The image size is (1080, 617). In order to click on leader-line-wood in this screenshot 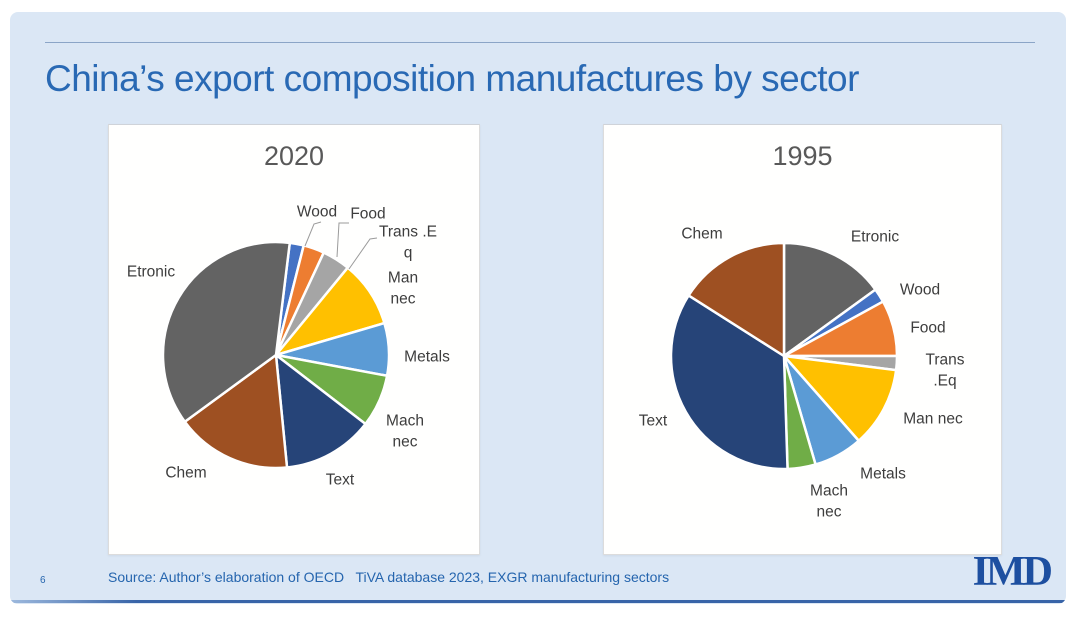, I will do `click(313, 234)`.